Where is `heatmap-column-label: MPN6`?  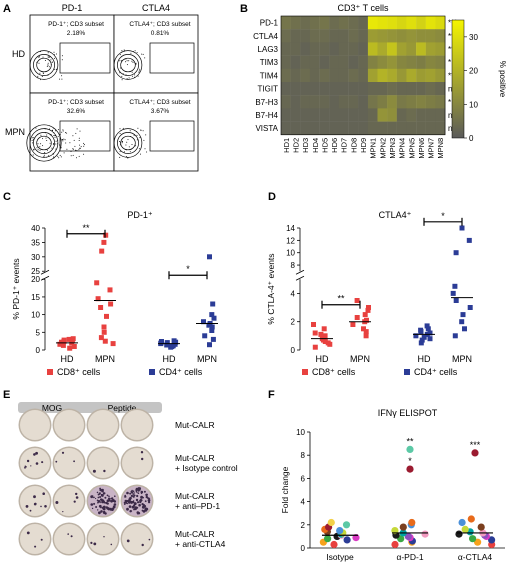
heatmap-column-label: MPN6 is located at coordinates (421, 148).